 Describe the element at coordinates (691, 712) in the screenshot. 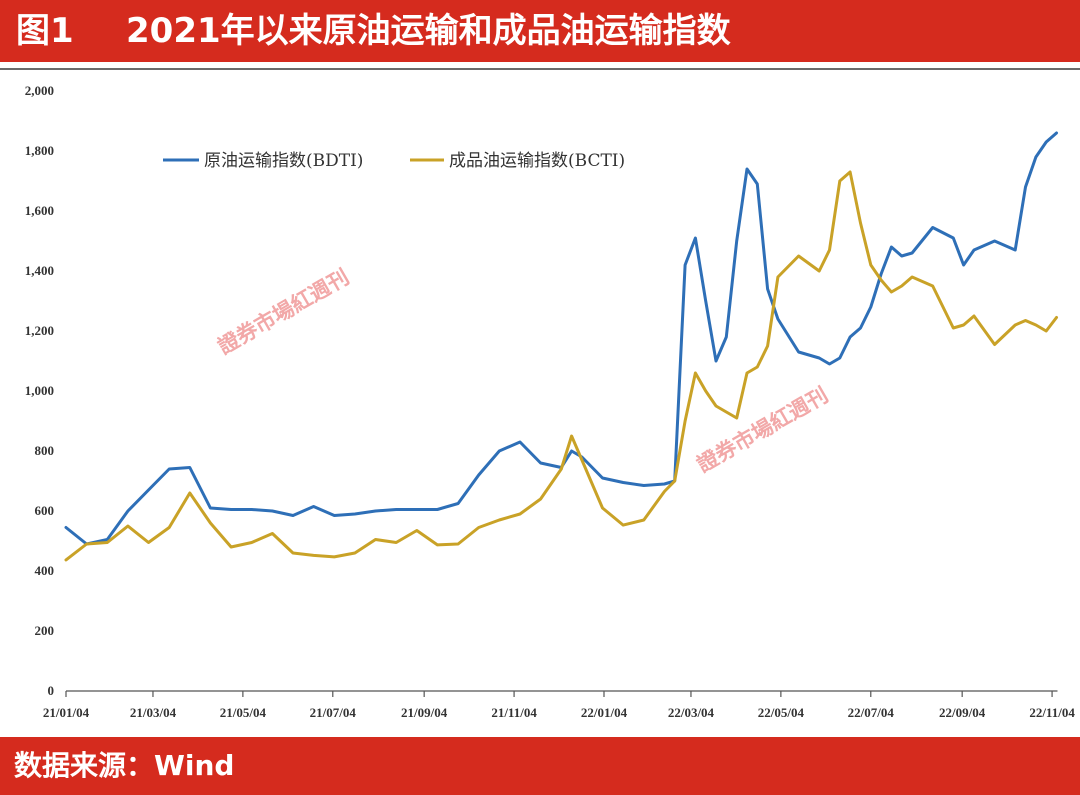

I see `x-tick-label: 22/03/04` at that location.